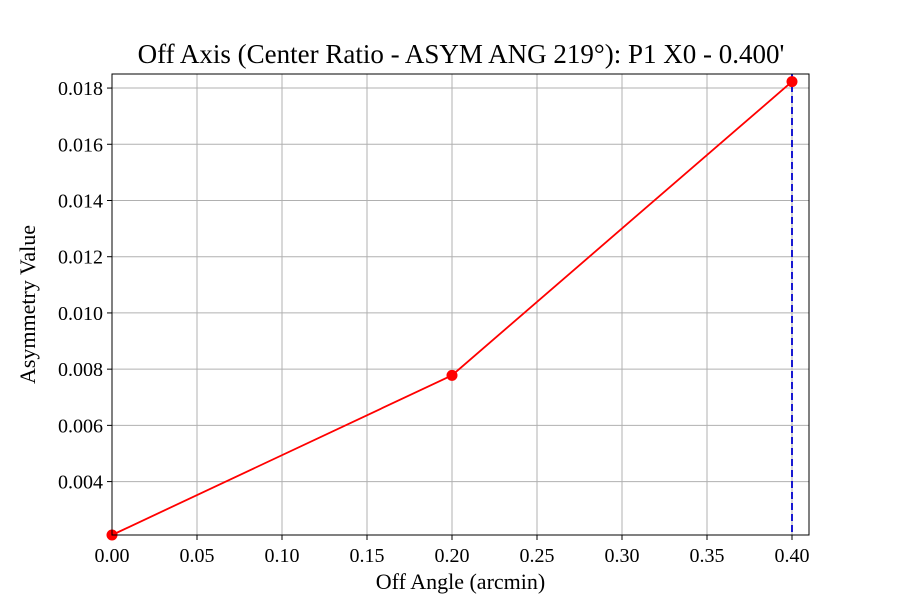 The image size is (900, 600). I want to click on y-tick-label: 0.012, so click(80, 258).